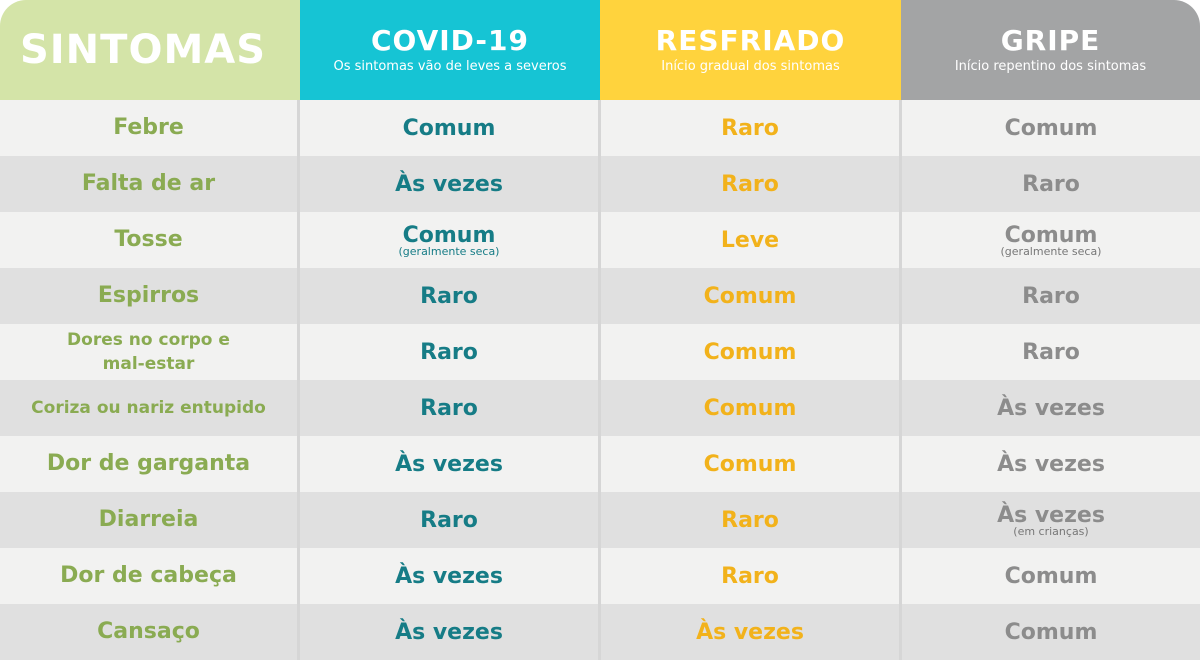 This screenshot has height=660, width=1200. I want to click on symptom-cell: Diarreia, so click(150, 520).